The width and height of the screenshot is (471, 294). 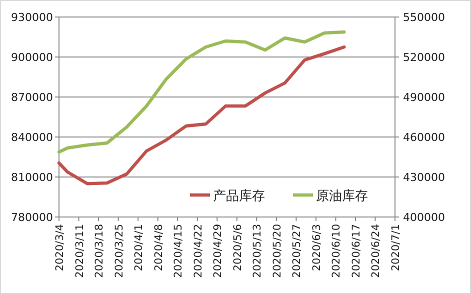 What do you see at coordinates (32, 57) in the screenshot?
I see `y-tick-label: 900000` at bounding box center [32, 57].